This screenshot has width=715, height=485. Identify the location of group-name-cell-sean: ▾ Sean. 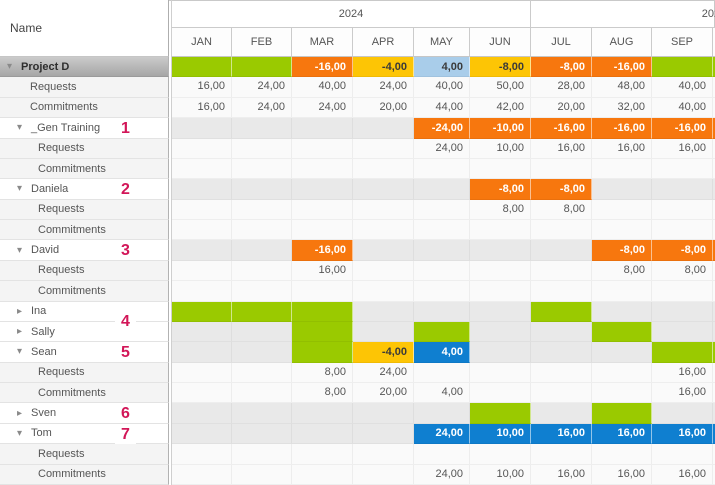
(84, 352).